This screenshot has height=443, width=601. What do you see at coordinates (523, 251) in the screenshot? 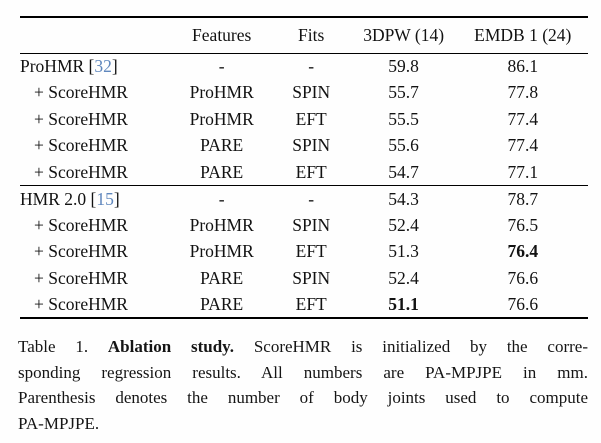
I see `cell-emdb: 76.4` at bounding box center [523, 251].